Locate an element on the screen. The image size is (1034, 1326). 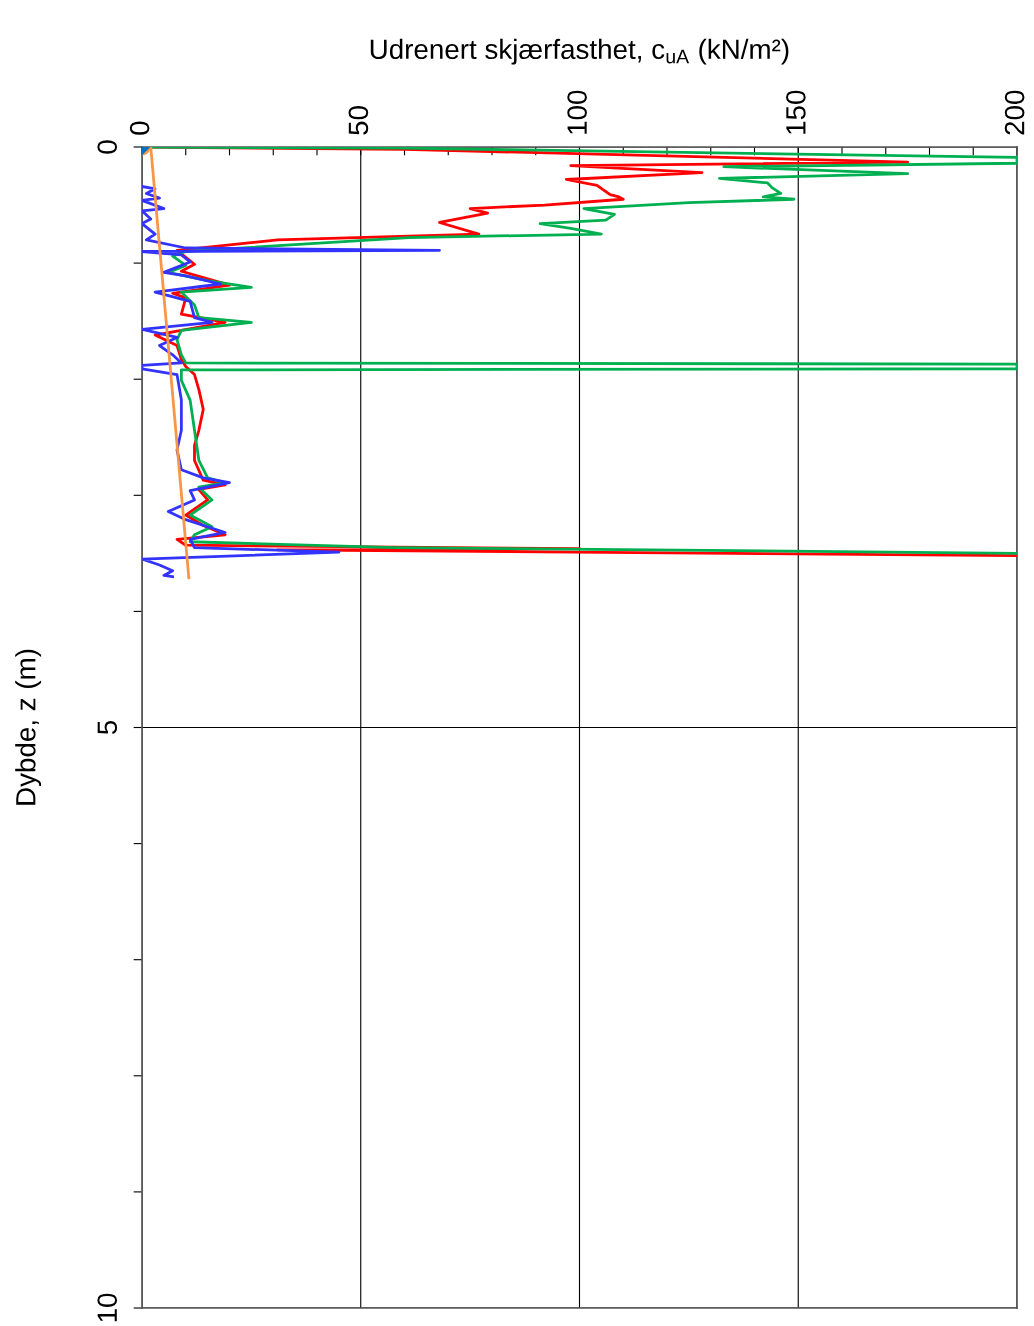
line-series is located at coordinates (291, 381).